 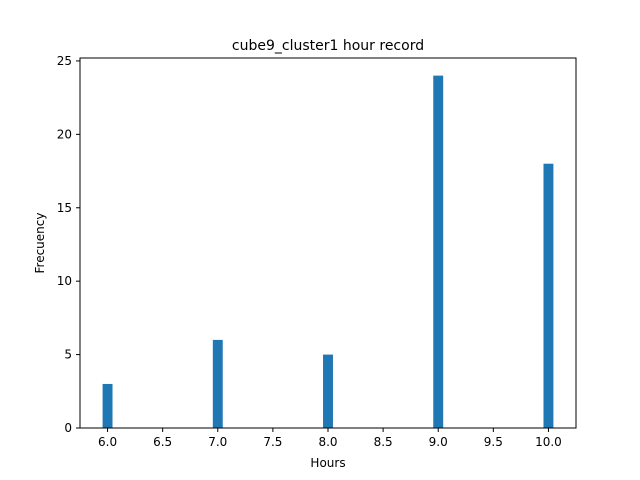 What do you see at coordinates (327, 442) in the screenshot?
I see `x-tick-label: 8.0` at bounding box center [327, 442].